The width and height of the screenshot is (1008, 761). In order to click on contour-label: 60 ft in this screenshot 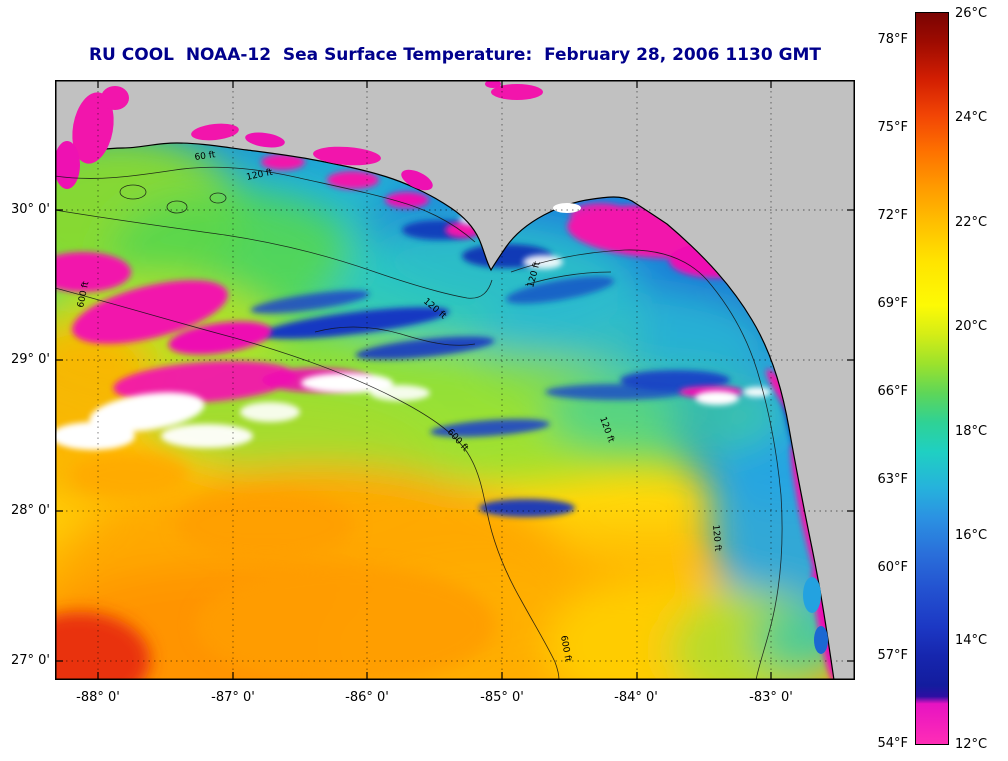, I will do `click(205, 156)`.